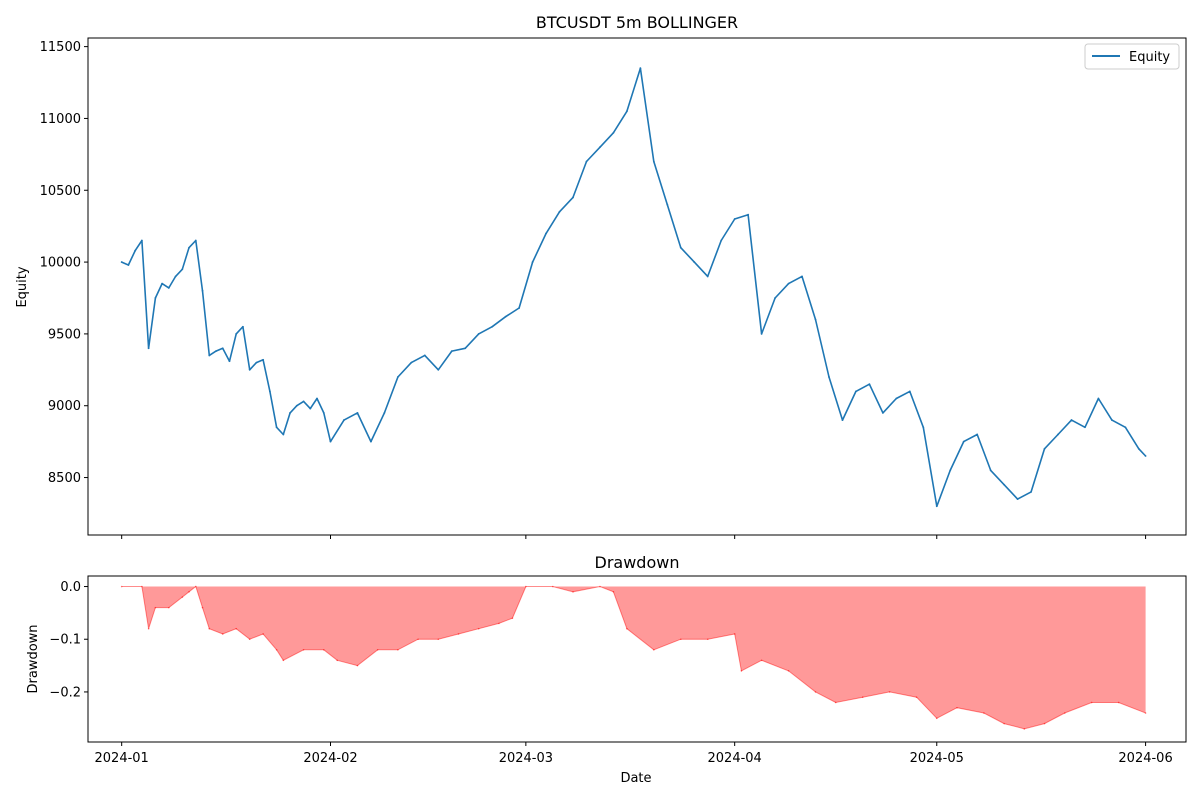 The width and height of the screenshot is (1200, 800). I want to click on equity-legend: Equity, so click(1132, 56).